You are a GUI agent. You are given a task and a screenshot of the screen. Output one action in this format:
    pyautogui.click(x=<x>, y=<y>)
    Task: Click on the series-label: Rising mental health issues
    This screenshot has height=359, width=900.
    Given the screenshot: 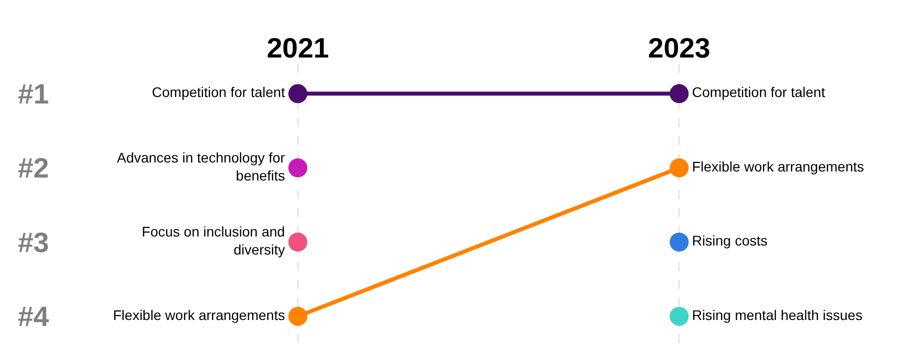 What is the action you would take?
    pyautogui.click(x=777, y=314)
    